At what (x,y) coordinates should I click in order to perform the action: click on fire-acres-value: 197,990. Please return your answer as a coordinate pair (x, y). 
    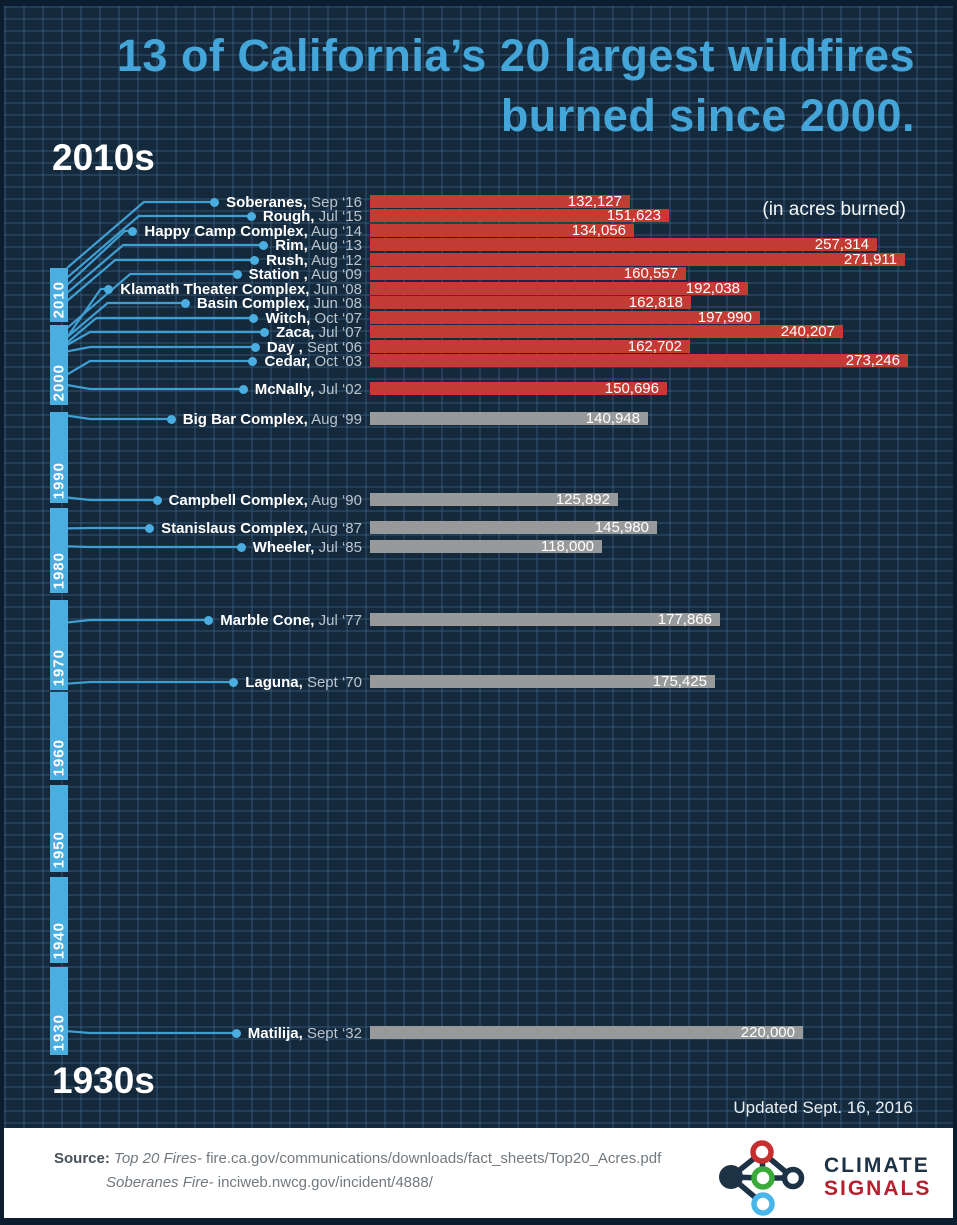
    Looking at the image, I should click on (724, 317).